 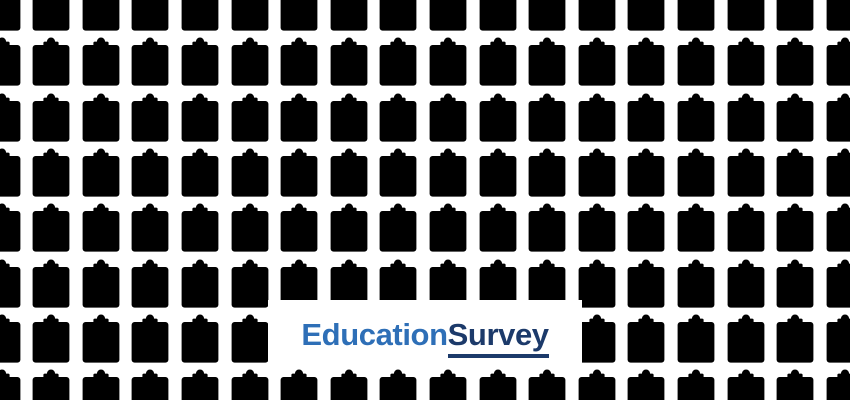 I want to click on logo-survey-text: Survey, so click(x=498, y=337).